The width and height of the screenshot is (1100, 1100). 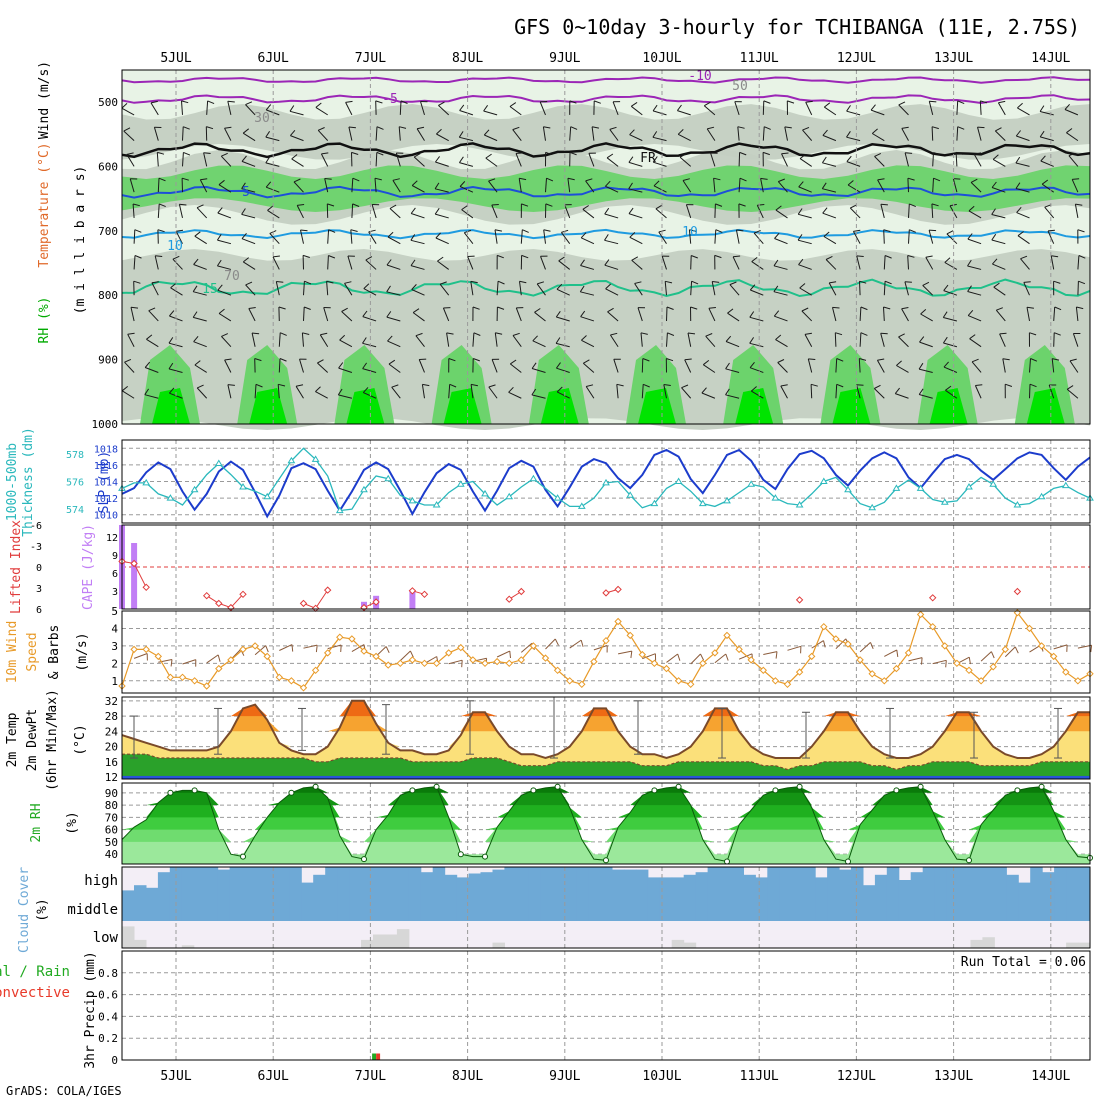 I want to click on precip-tick-label: 0.8, so click(x=108, y=973).